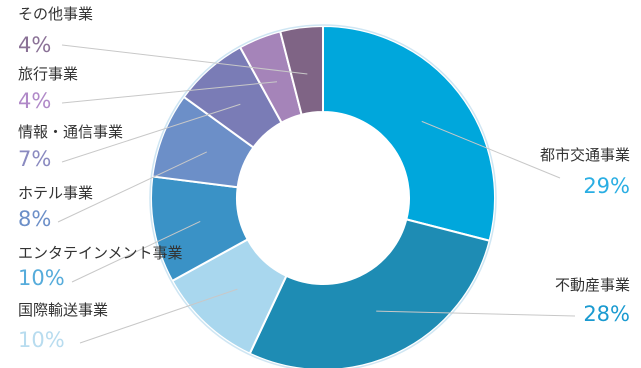 This screenshot has height=368, width=641. I want to click on slice-percent-7: 4%, so click(34, 101).